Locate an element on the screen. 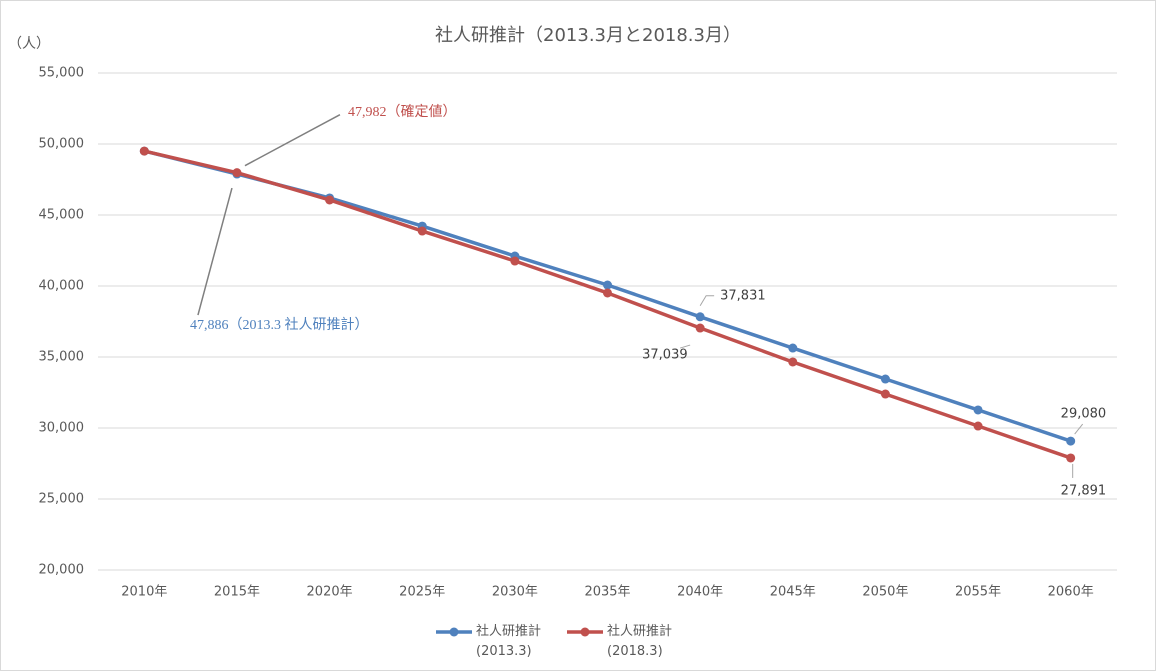  data-label: 47,886（2013.3 社人研推計） is located at coordinates (279, 325).